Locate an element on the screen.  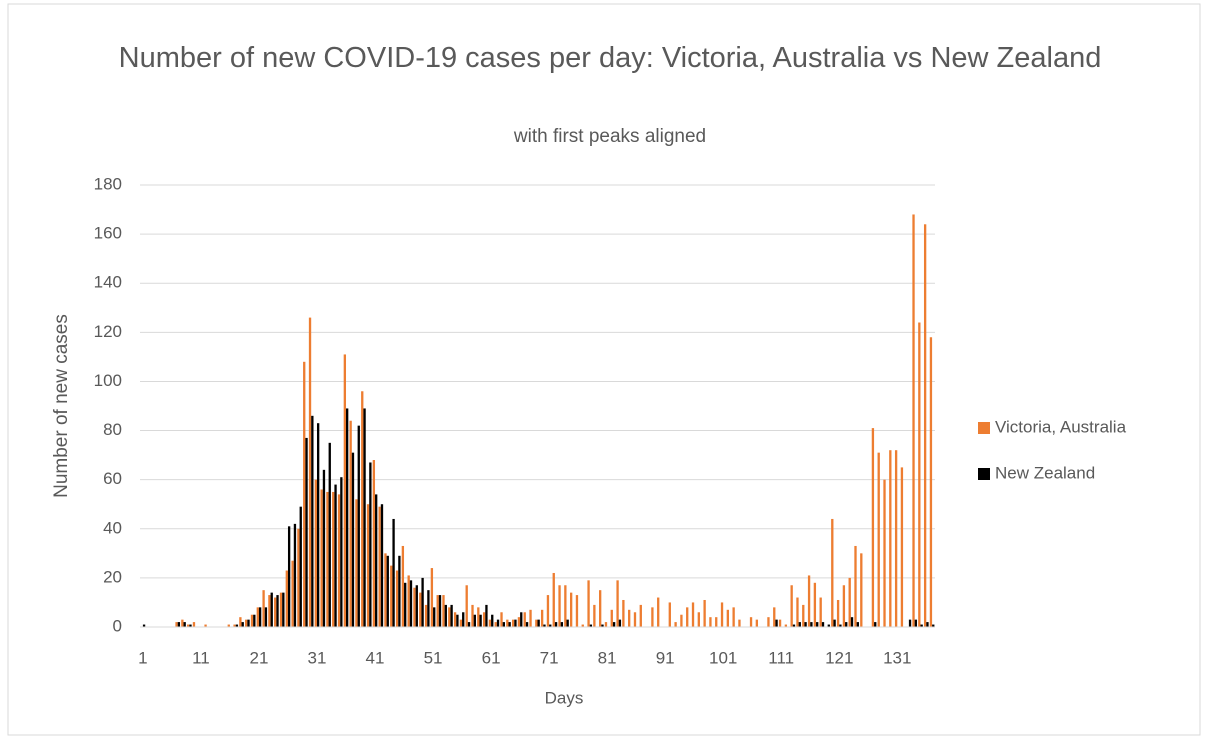
x-tick-label: 51 is located at coordinates (433, 657).